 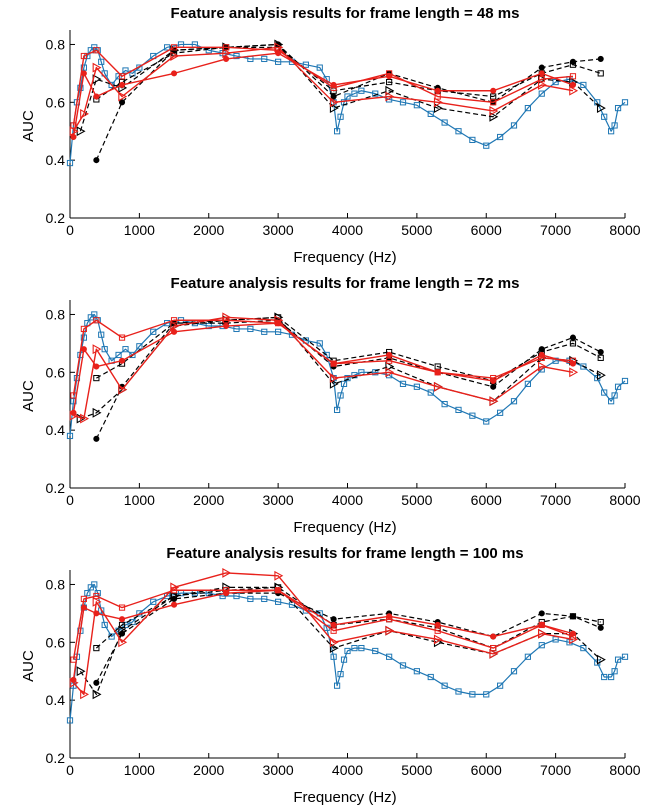 I want to click on series-red-solid-triangle, so click(x=324, y=89).